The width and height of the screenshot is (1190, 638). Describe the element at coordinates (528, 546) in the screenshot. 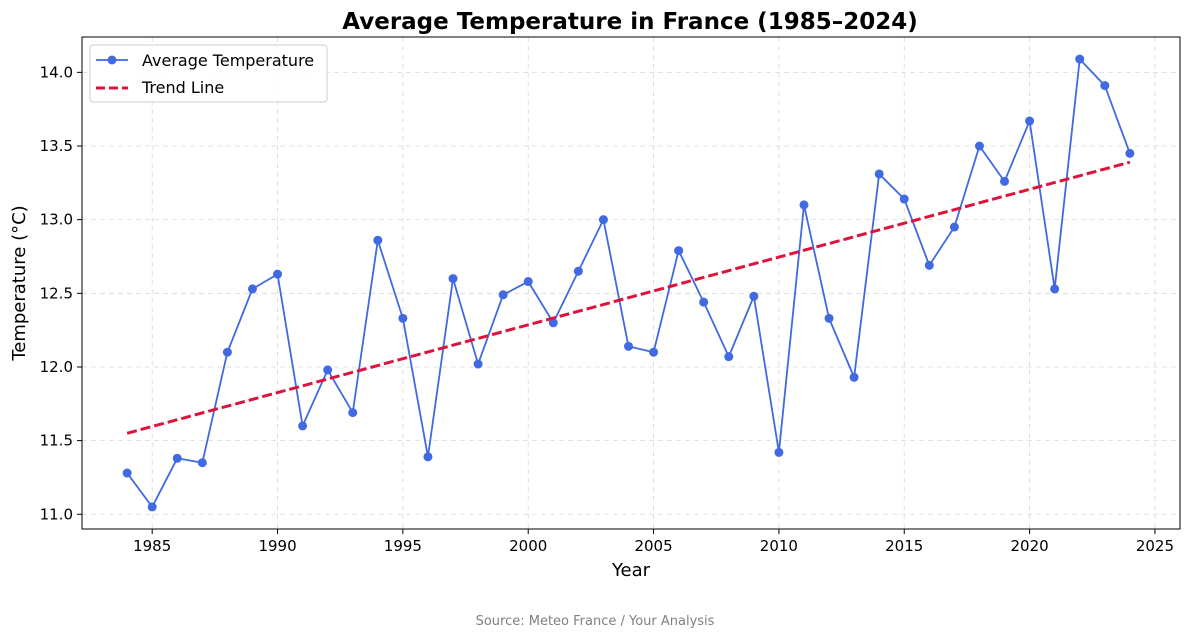

I see `x-tick-label: 2000` at that location.